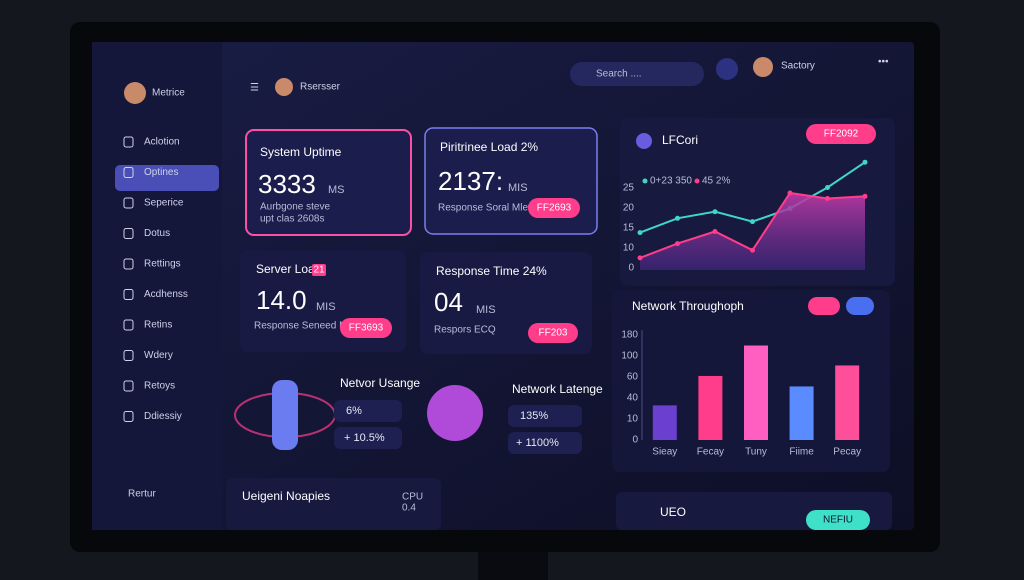  I want to click on card-value: 3333, so click(287, 184).